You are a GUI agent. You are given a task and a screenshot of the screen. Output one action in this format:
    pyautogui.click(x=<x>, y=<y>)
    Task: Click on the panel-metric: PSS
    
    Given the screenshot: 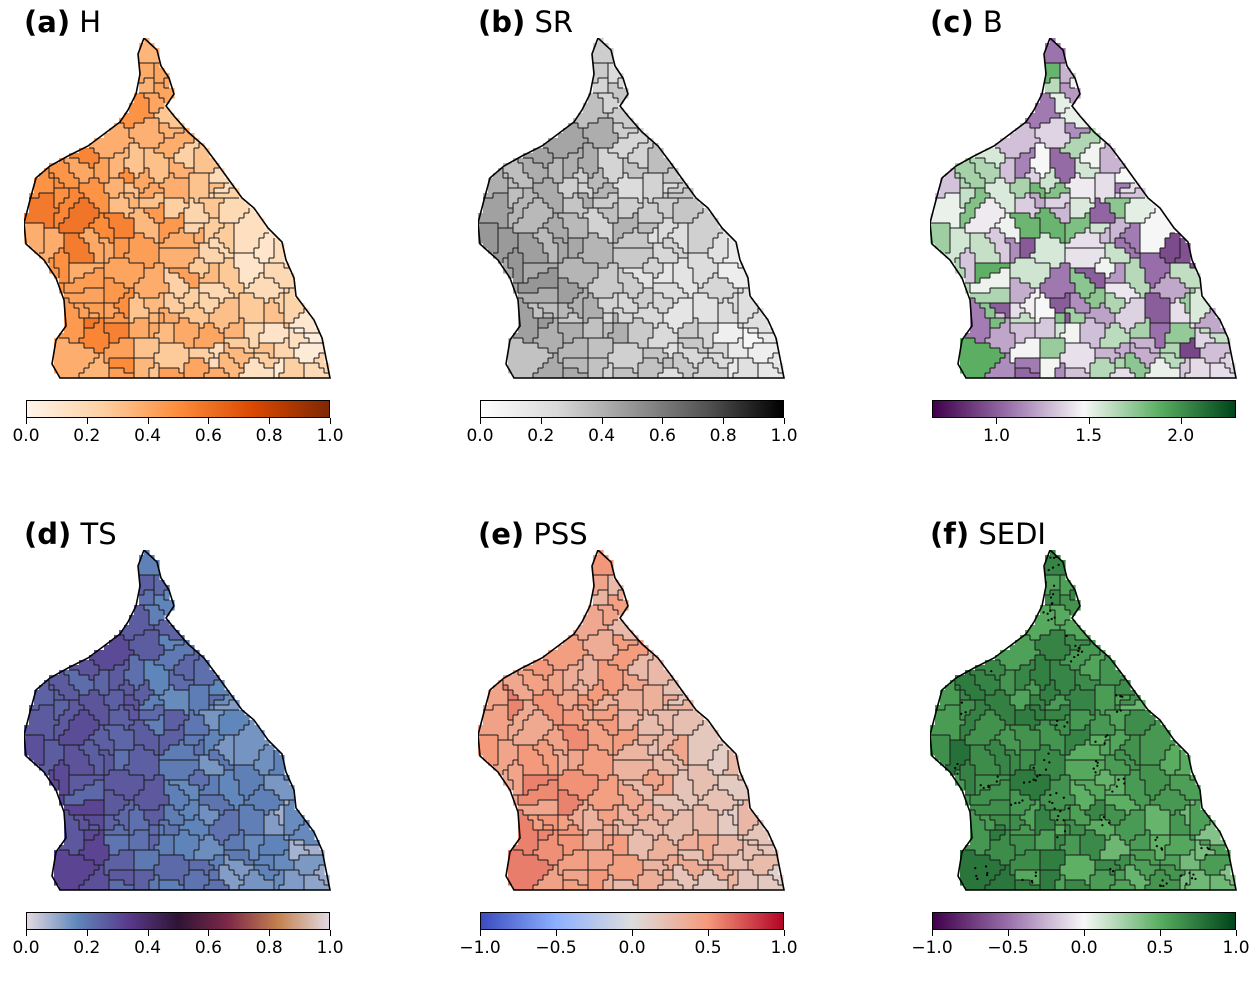 What is the action you would take?
    pyautogui.click(x=556, y=534)
    